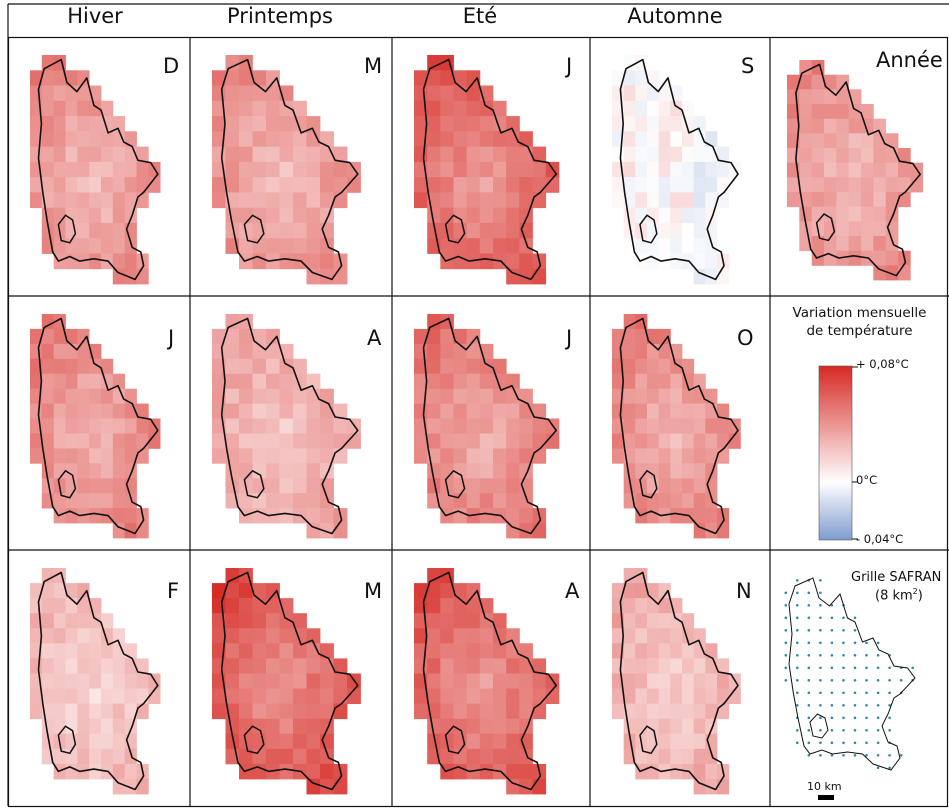  I want to click on column-header-printemps: Printemps, so click(280, 16).